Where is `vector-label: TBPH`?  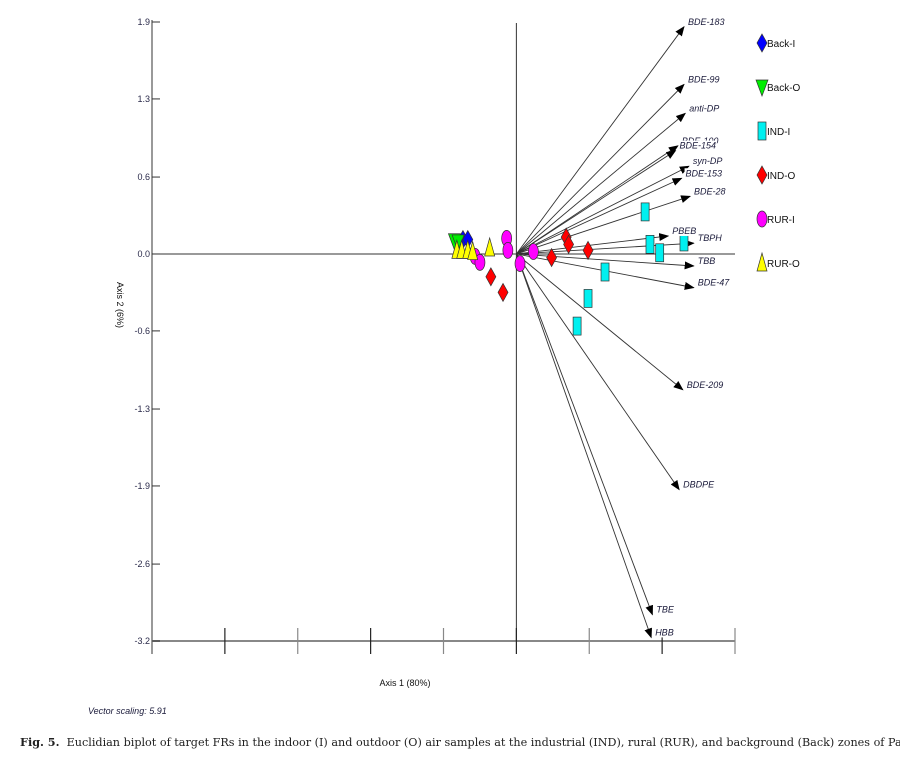
vector-label: TBPH is located at coordinates (710, 238).